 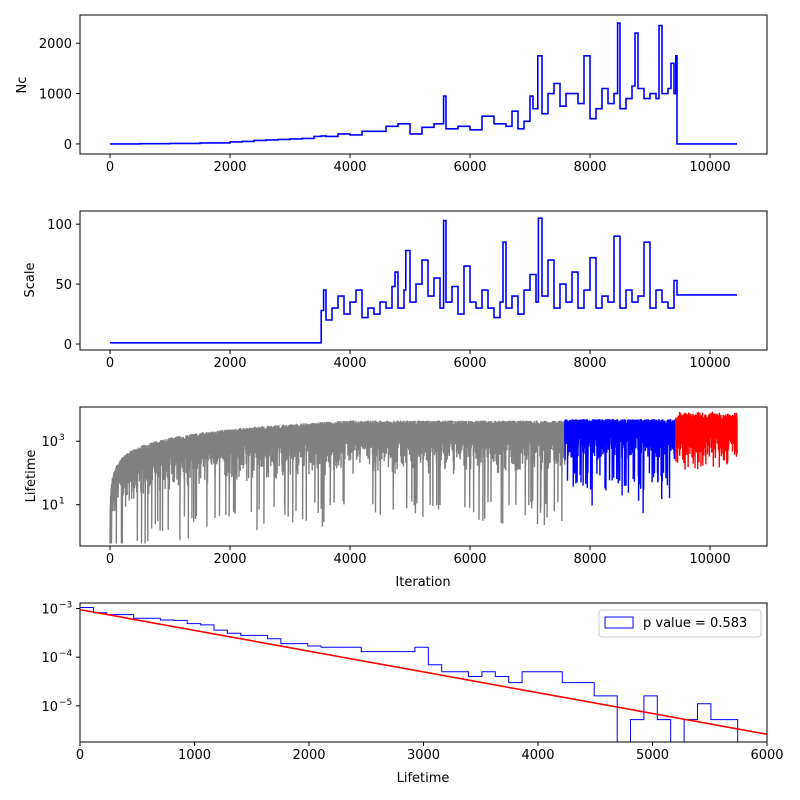 What do you see at coordinates (55, 95) in the screenshot?
I see `axes-0-ytick-label: 1000` at bounding box center [55, 95].